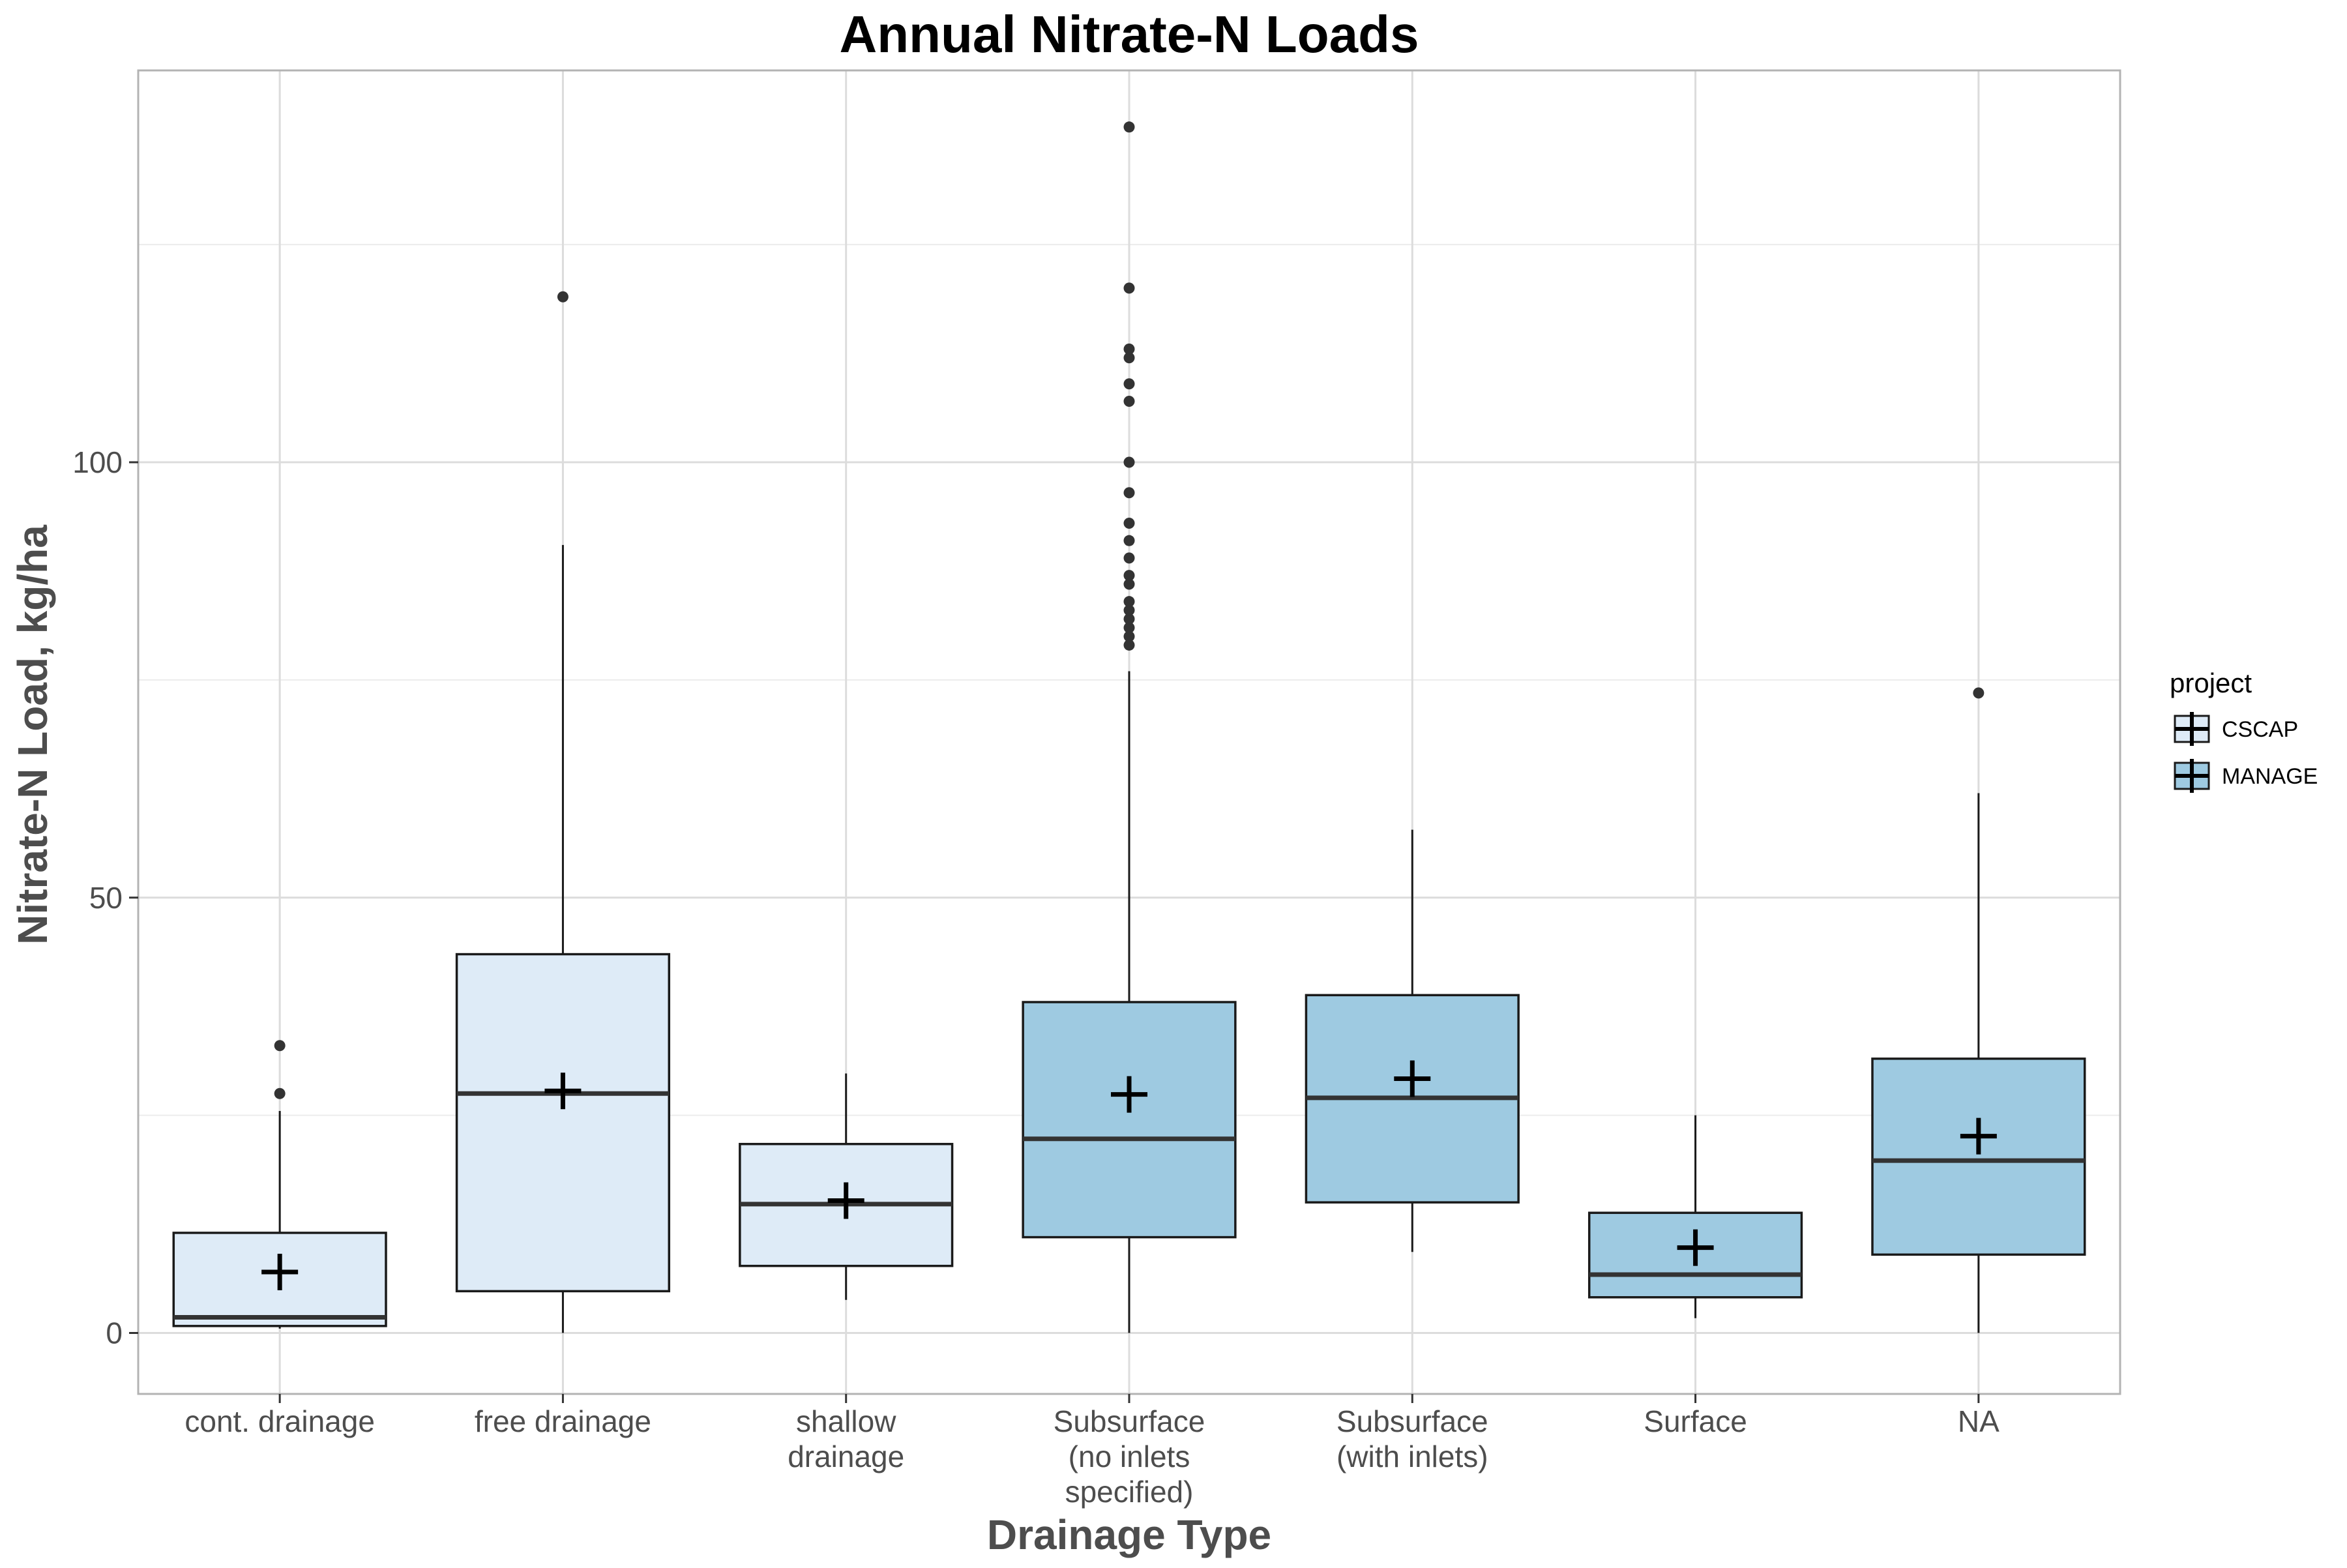  Describe the element at coordinates (1129, 1492) in the screenshot. I see `x-tick-label-line: specified)` at that location.